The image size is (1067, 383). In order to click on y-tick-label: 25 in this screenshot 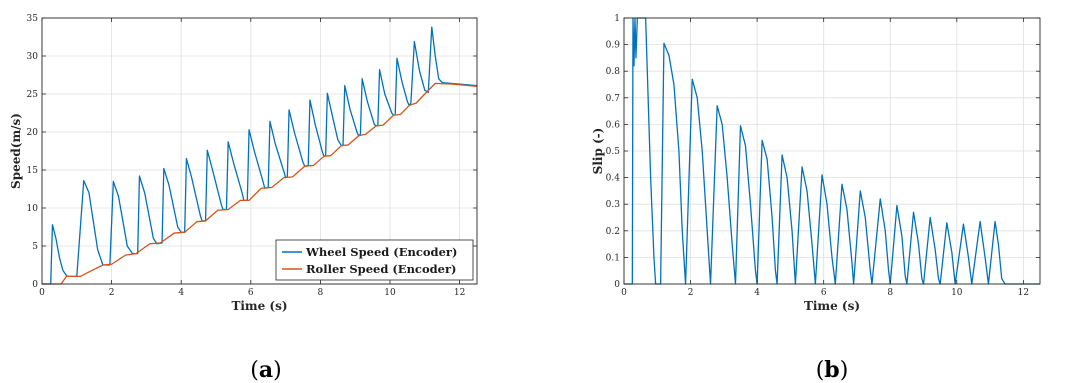, I will do `click(33, 95)`.